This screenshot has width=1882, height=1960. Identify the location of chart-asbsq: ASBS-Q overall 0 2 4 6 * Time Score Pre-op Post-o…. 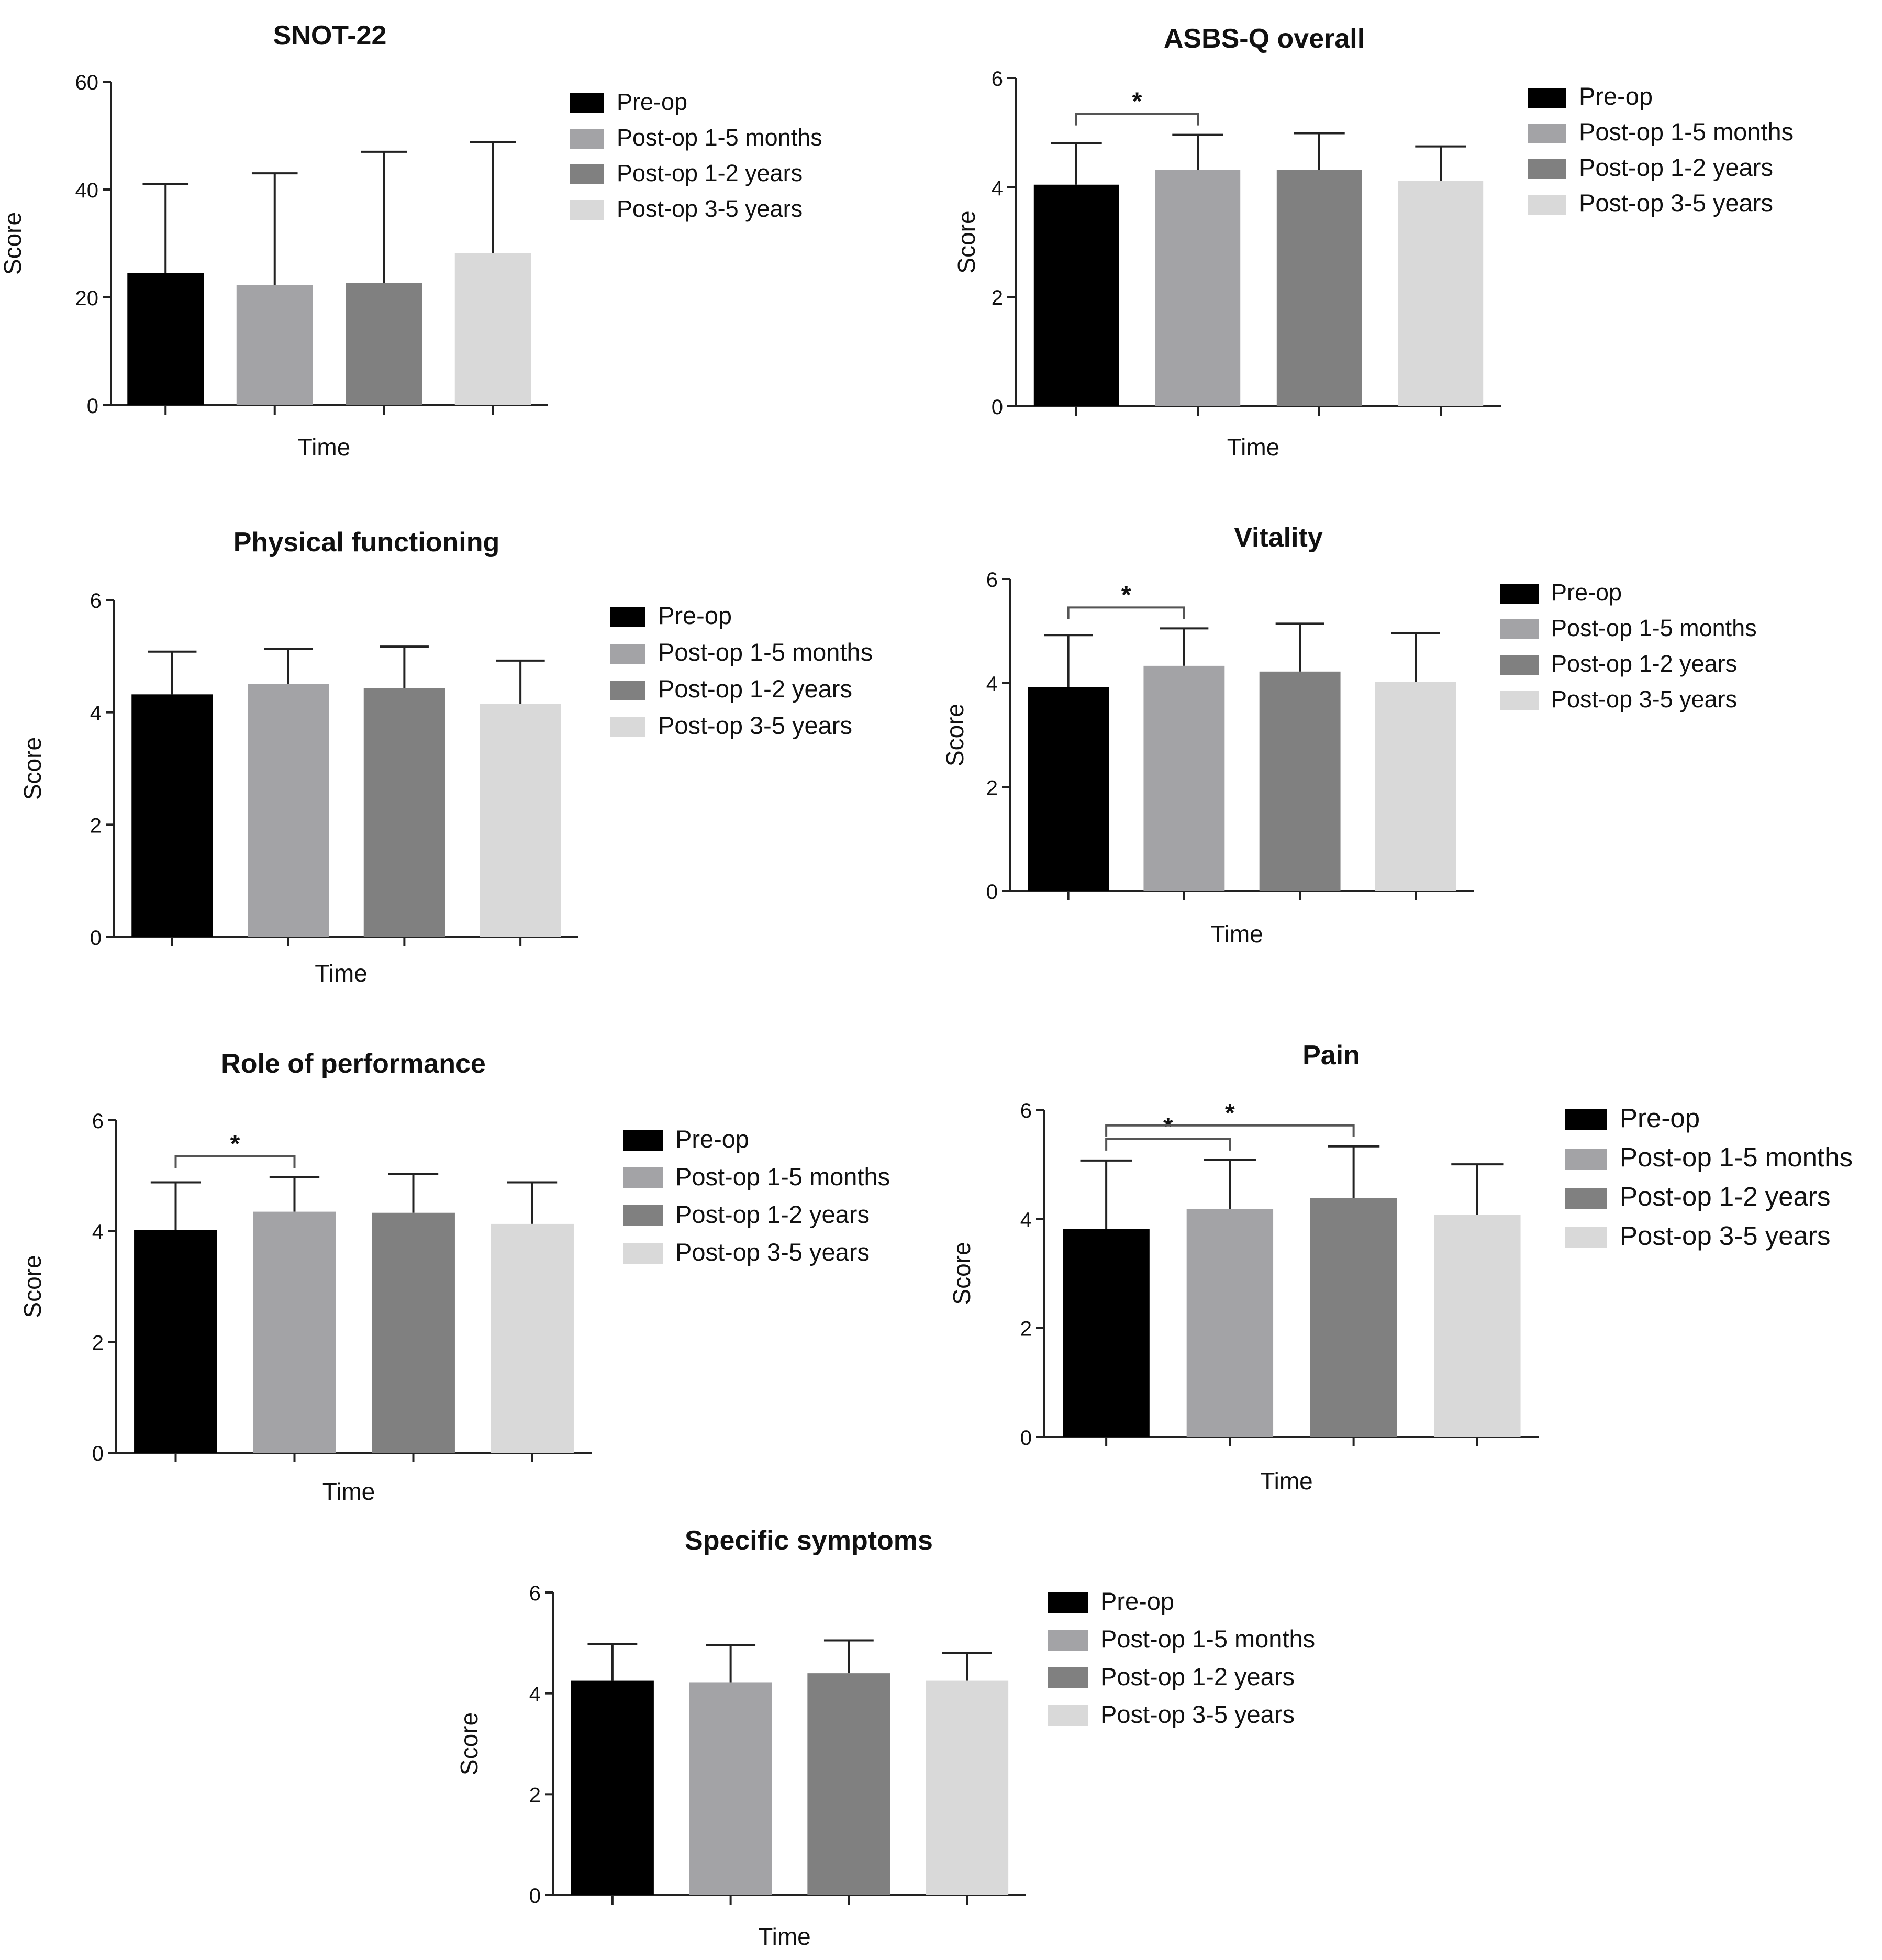
(1374, 243).